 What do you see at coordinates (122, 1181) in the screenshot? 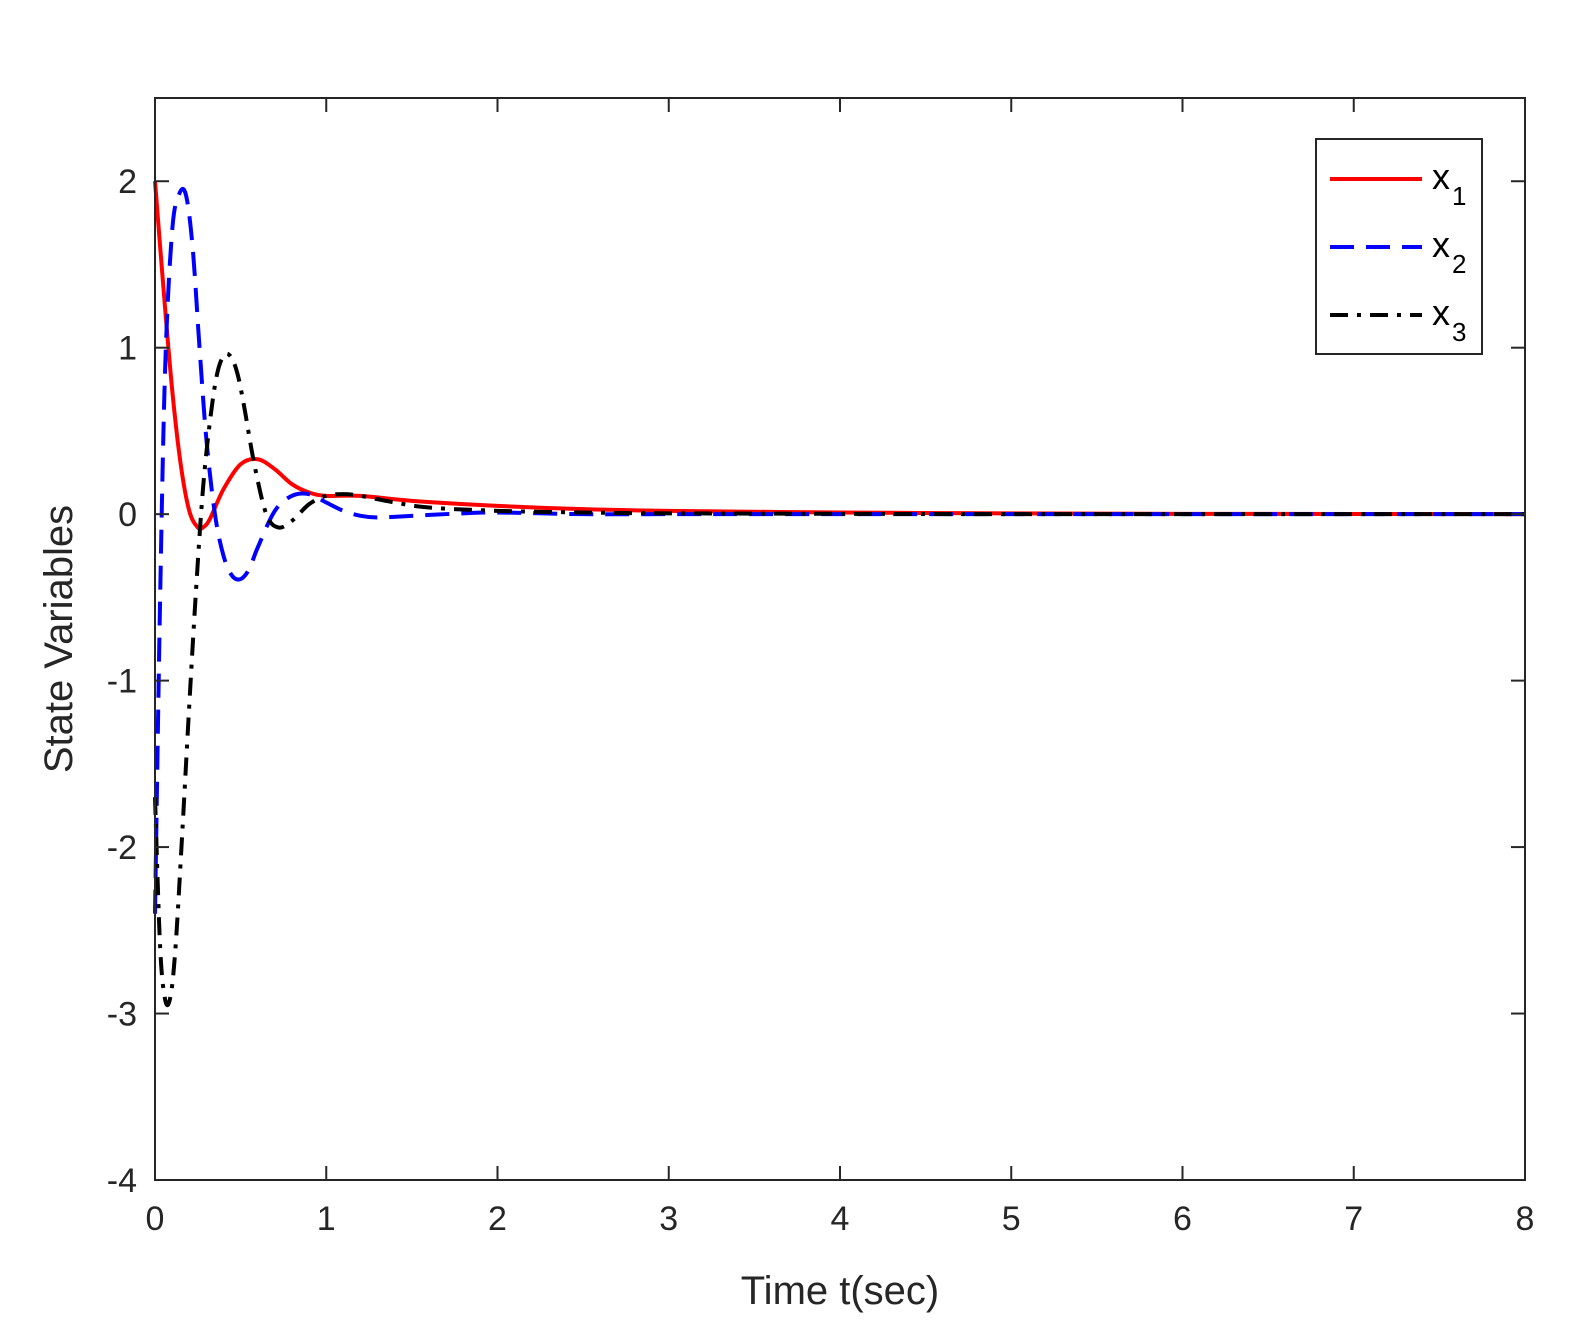
I see `y-tick-label: -4` at bounding box center [122, 1181].